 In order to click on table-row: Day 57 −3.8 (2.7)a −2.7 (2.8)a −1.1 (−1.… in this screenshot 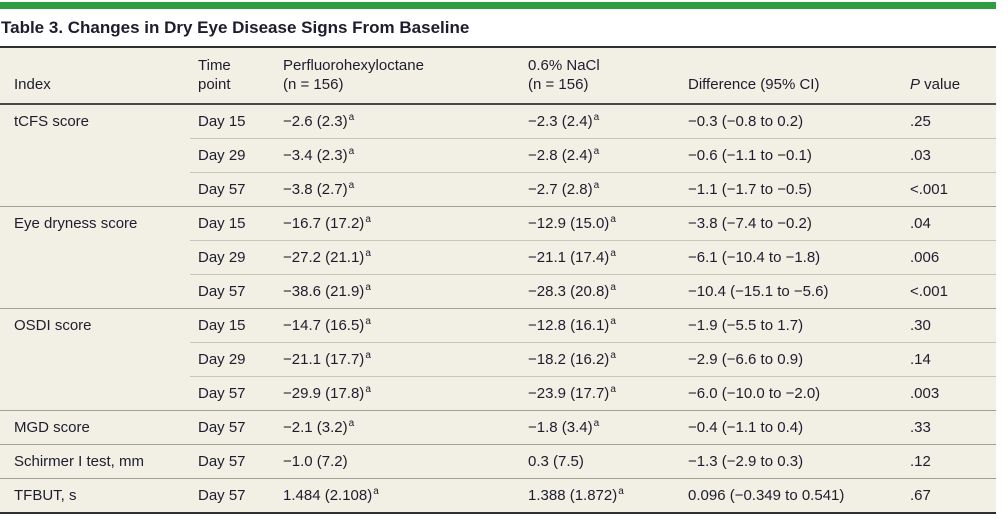, I will do `click(498, 189)`.